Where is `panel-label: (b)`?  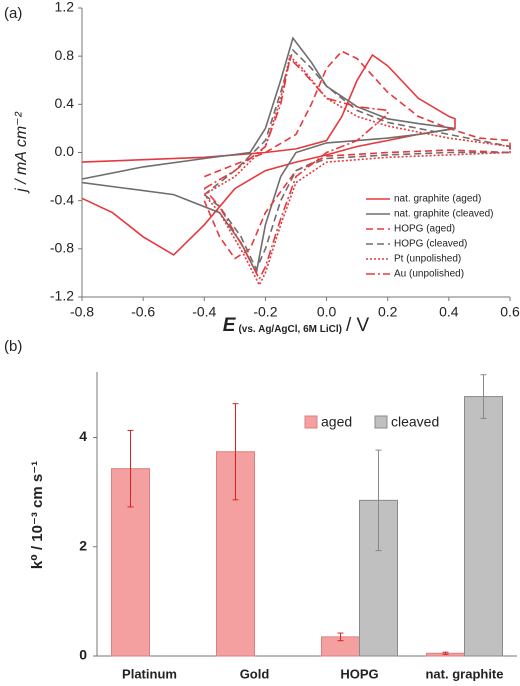 panel-label: (b) is located at coordinates (13, 346).